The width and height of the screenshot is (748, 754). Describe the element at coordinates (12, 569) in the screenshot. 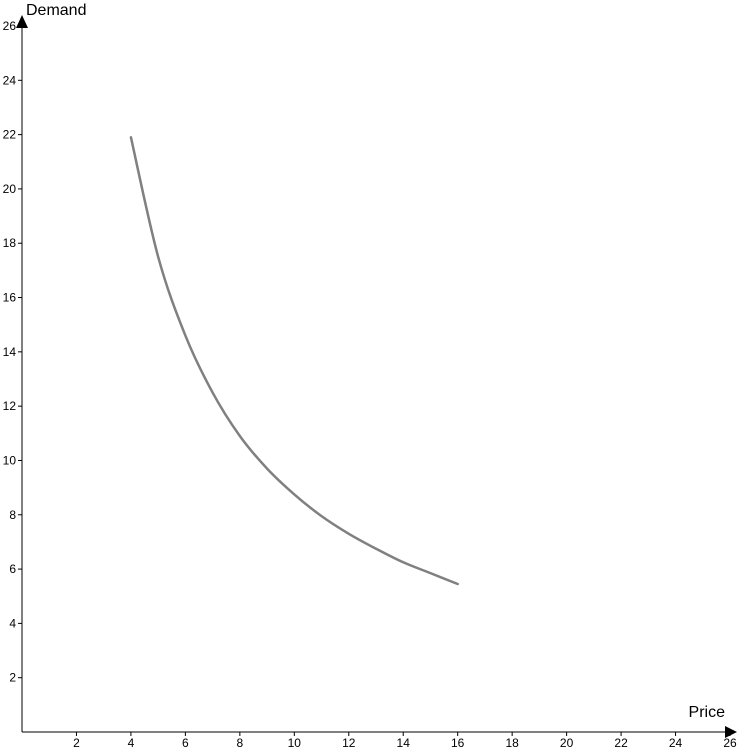

I see `y-tick-label: 6` at that location.